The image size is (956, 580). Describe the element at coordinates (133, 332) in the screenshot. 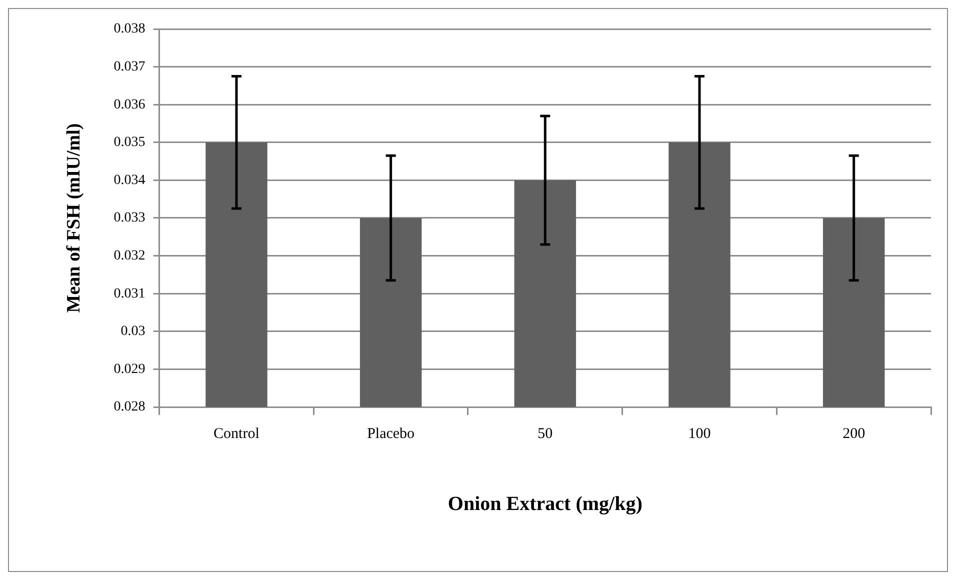

I see `y-tick-label: 0.03` at that location.